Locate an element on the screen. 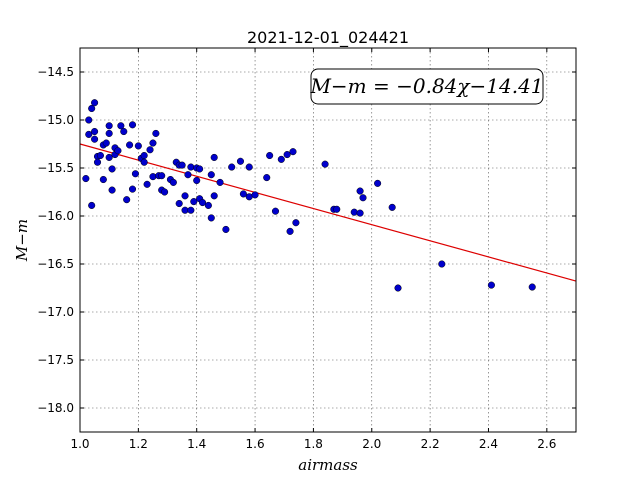 This screenshot has height=480, width=640. x-tick-label: 1.2 is located at coordinates (138, 444).